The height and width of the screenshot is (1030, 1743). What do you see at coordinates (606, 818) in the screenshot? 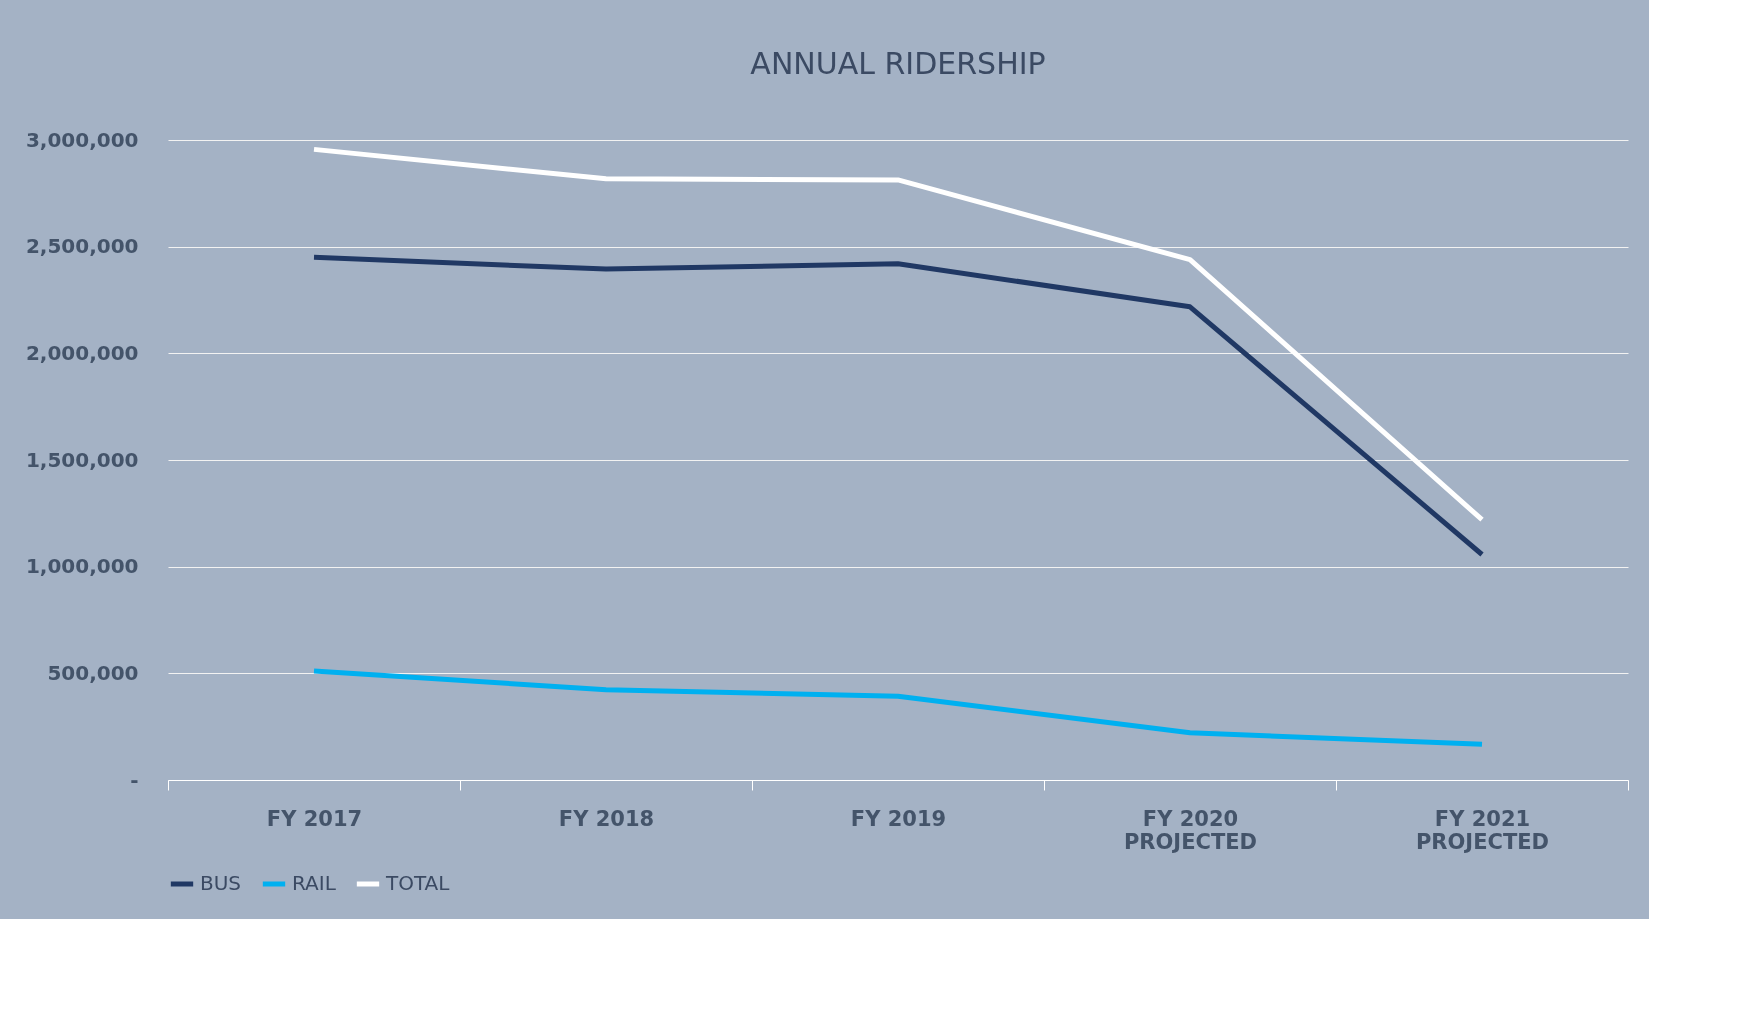
I see `x-tick-label: FY 2018` at bounding box center [606, 818].